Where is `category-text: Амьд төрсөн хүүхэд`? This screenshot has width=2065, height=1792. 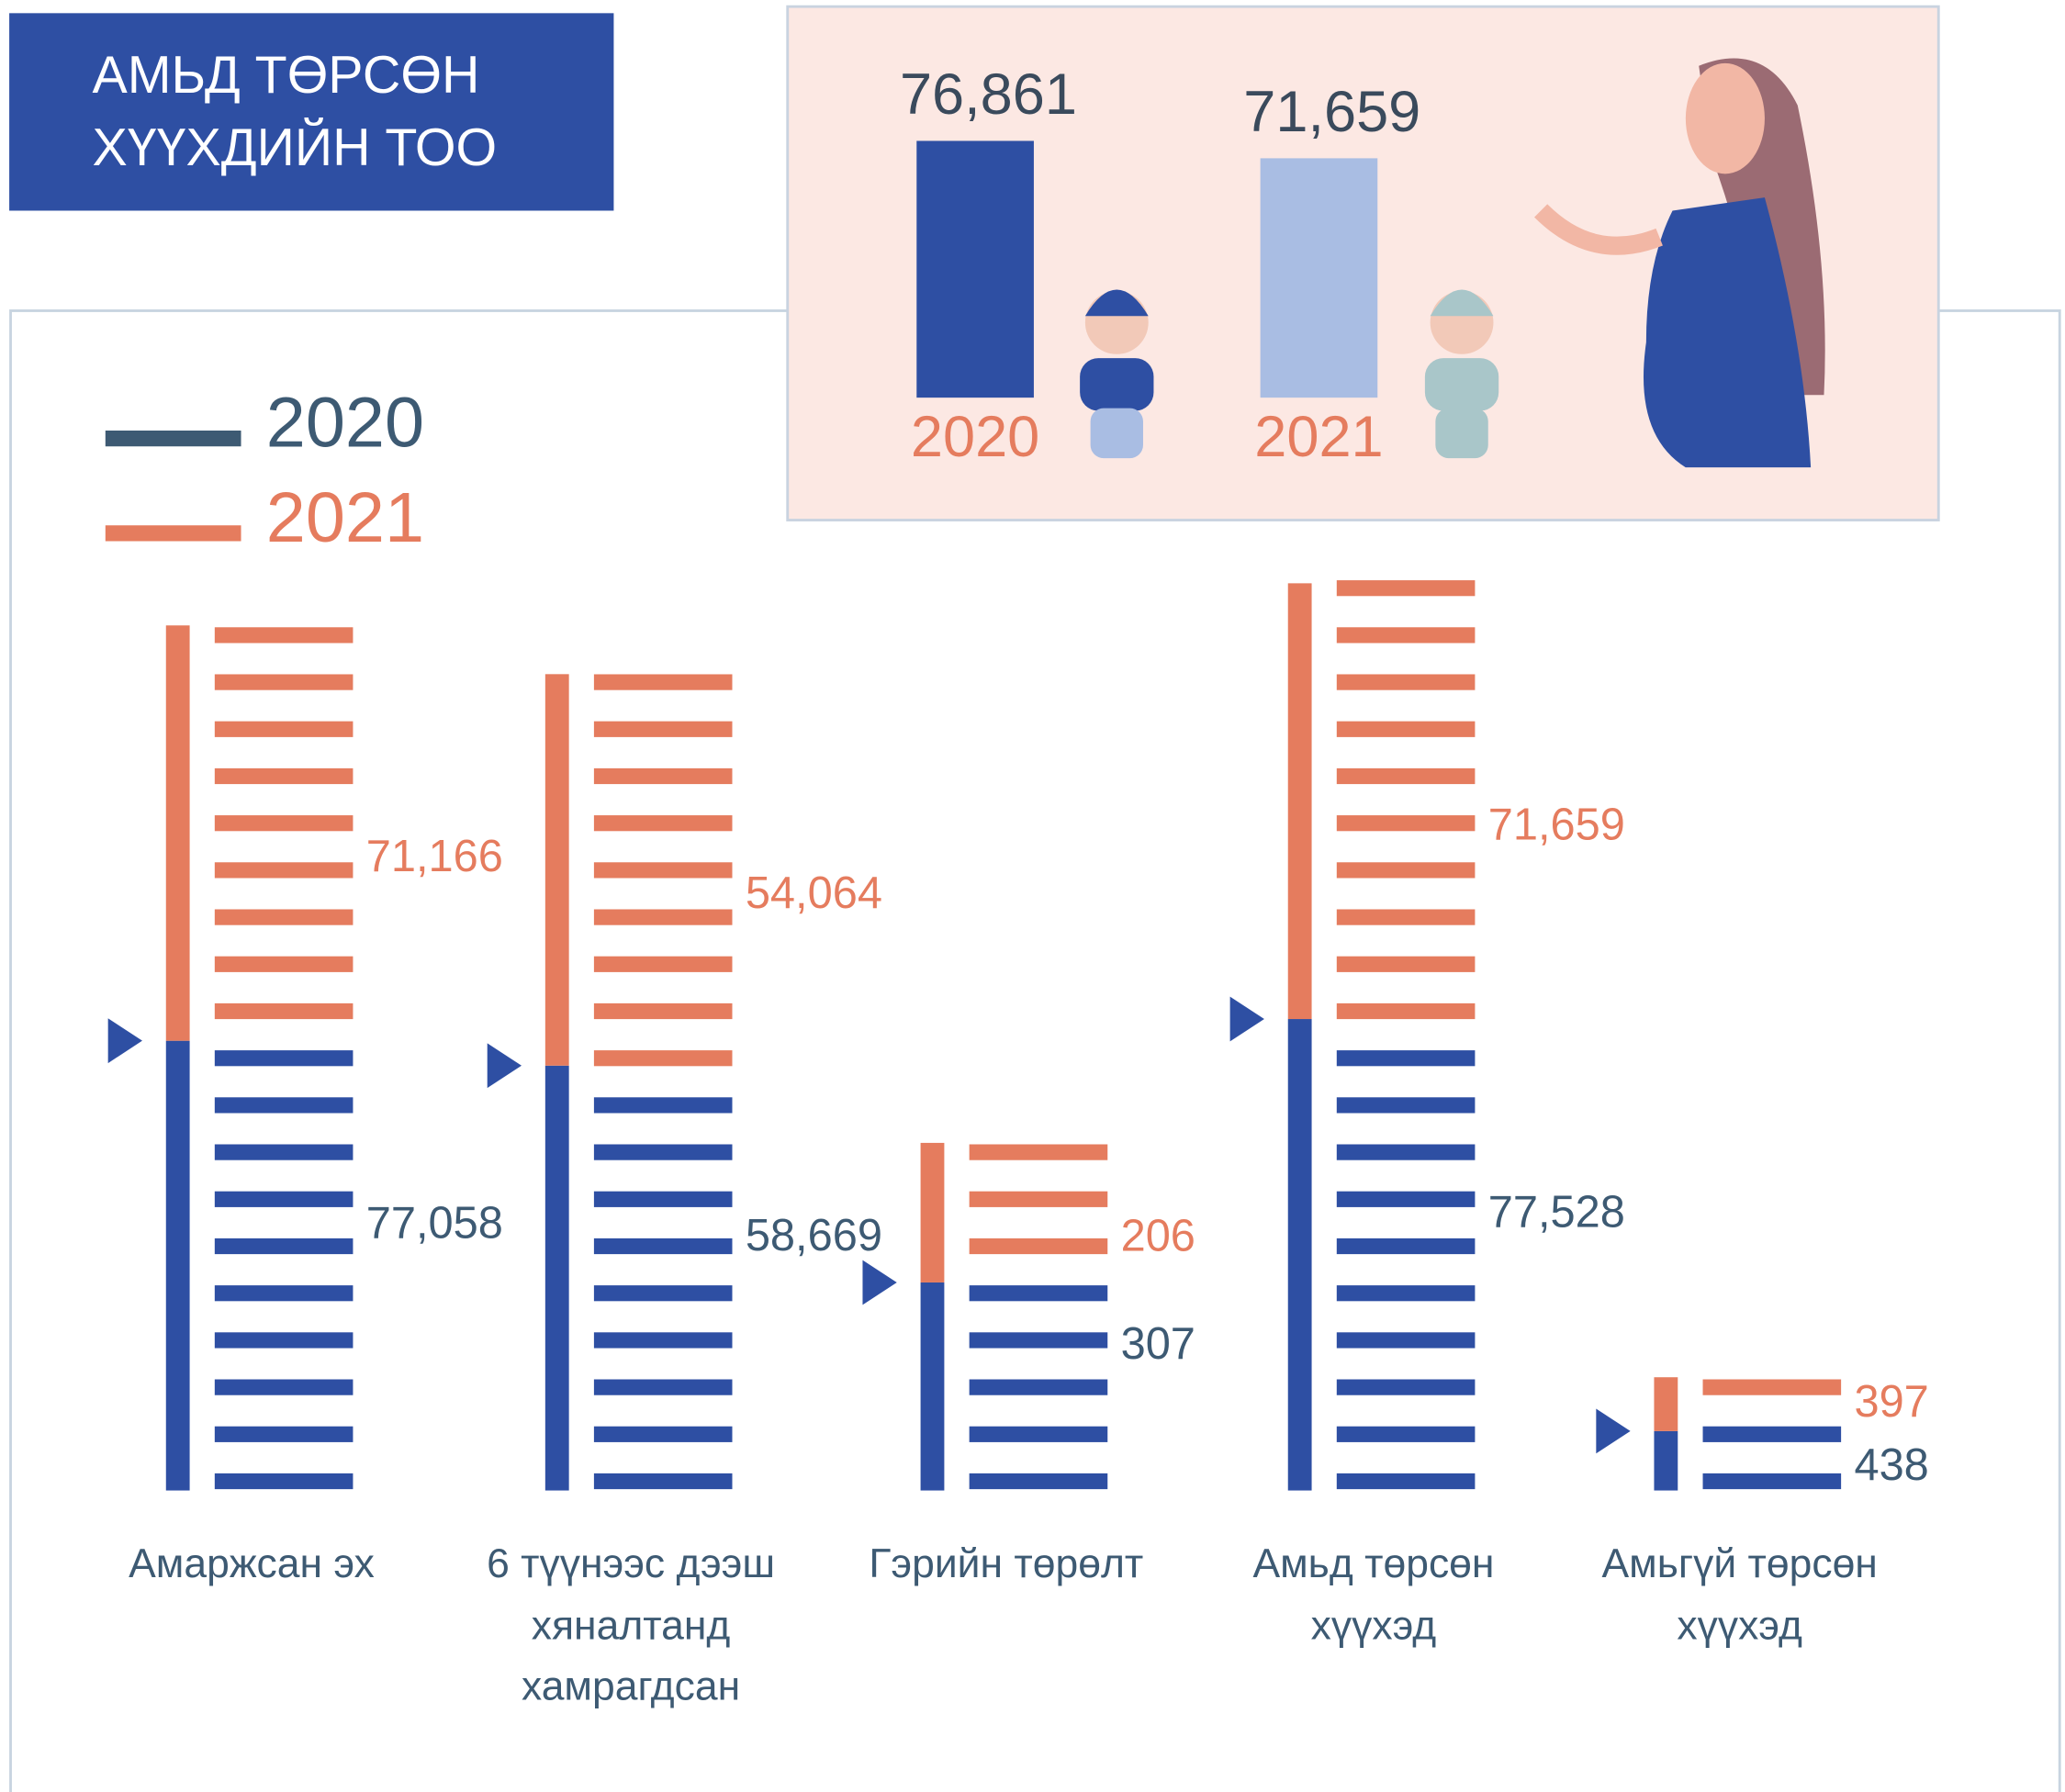
category-text: Амьд төрсөн хүүхэд is located at coordinates (1374, 1594).